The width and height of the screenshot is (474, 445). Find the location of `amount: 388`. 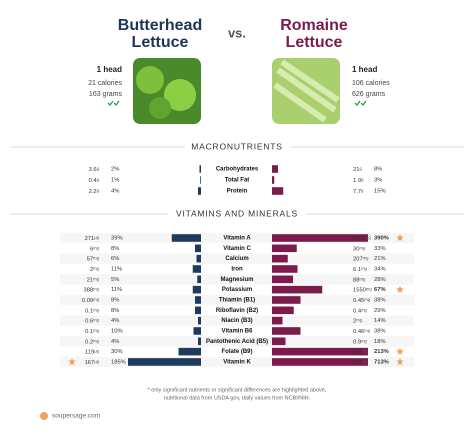

amount: 388 is located at coordinates (89, 290).